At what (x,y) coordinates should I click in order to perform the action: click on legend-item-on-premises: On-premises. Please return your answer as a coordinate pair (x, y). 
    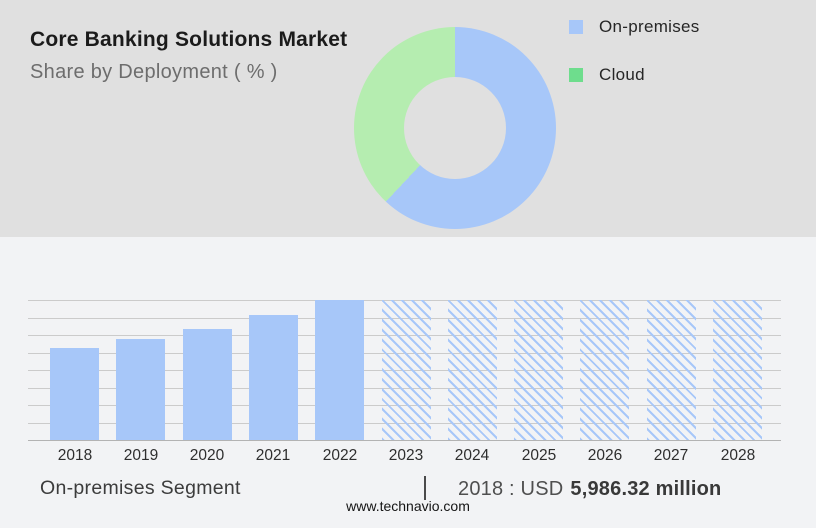
    Looking at the image, I should click on (634, 27).